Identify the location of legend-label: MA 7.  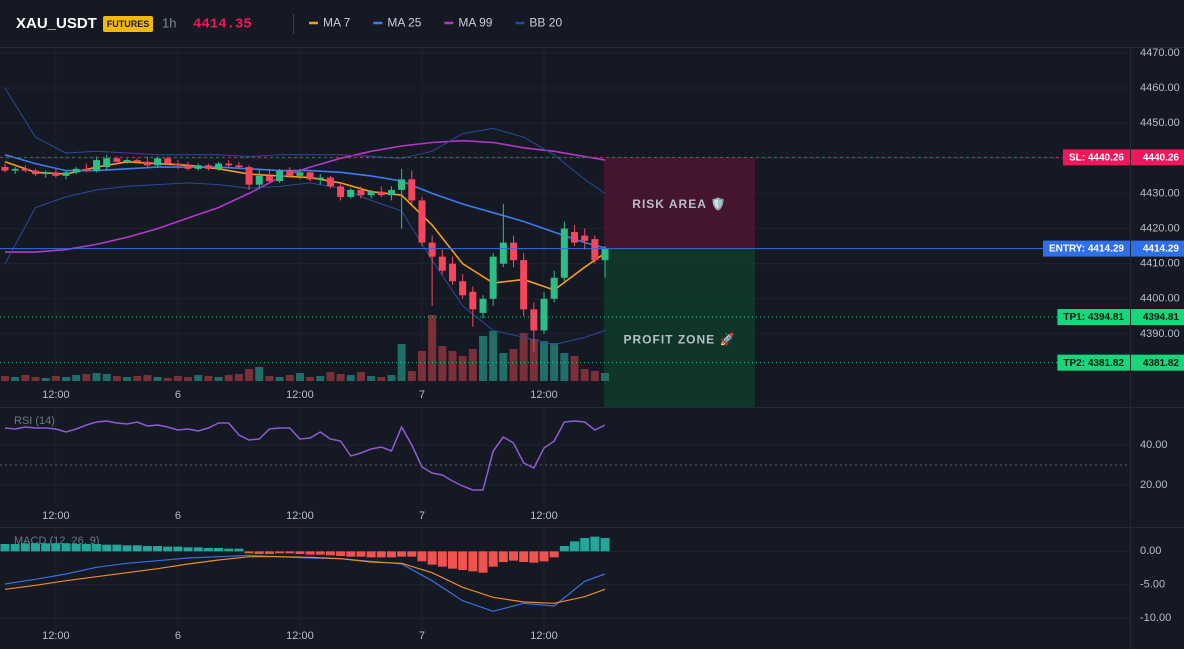
(337, 23).